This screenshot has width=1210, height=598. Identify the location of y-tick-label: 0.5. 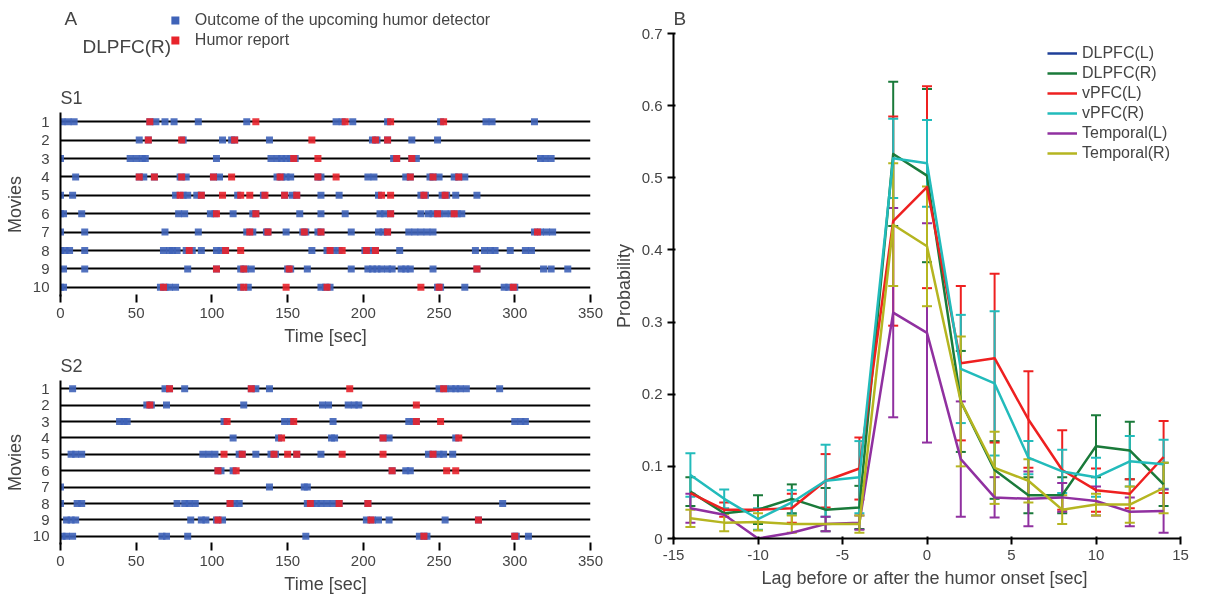
(652, 177).